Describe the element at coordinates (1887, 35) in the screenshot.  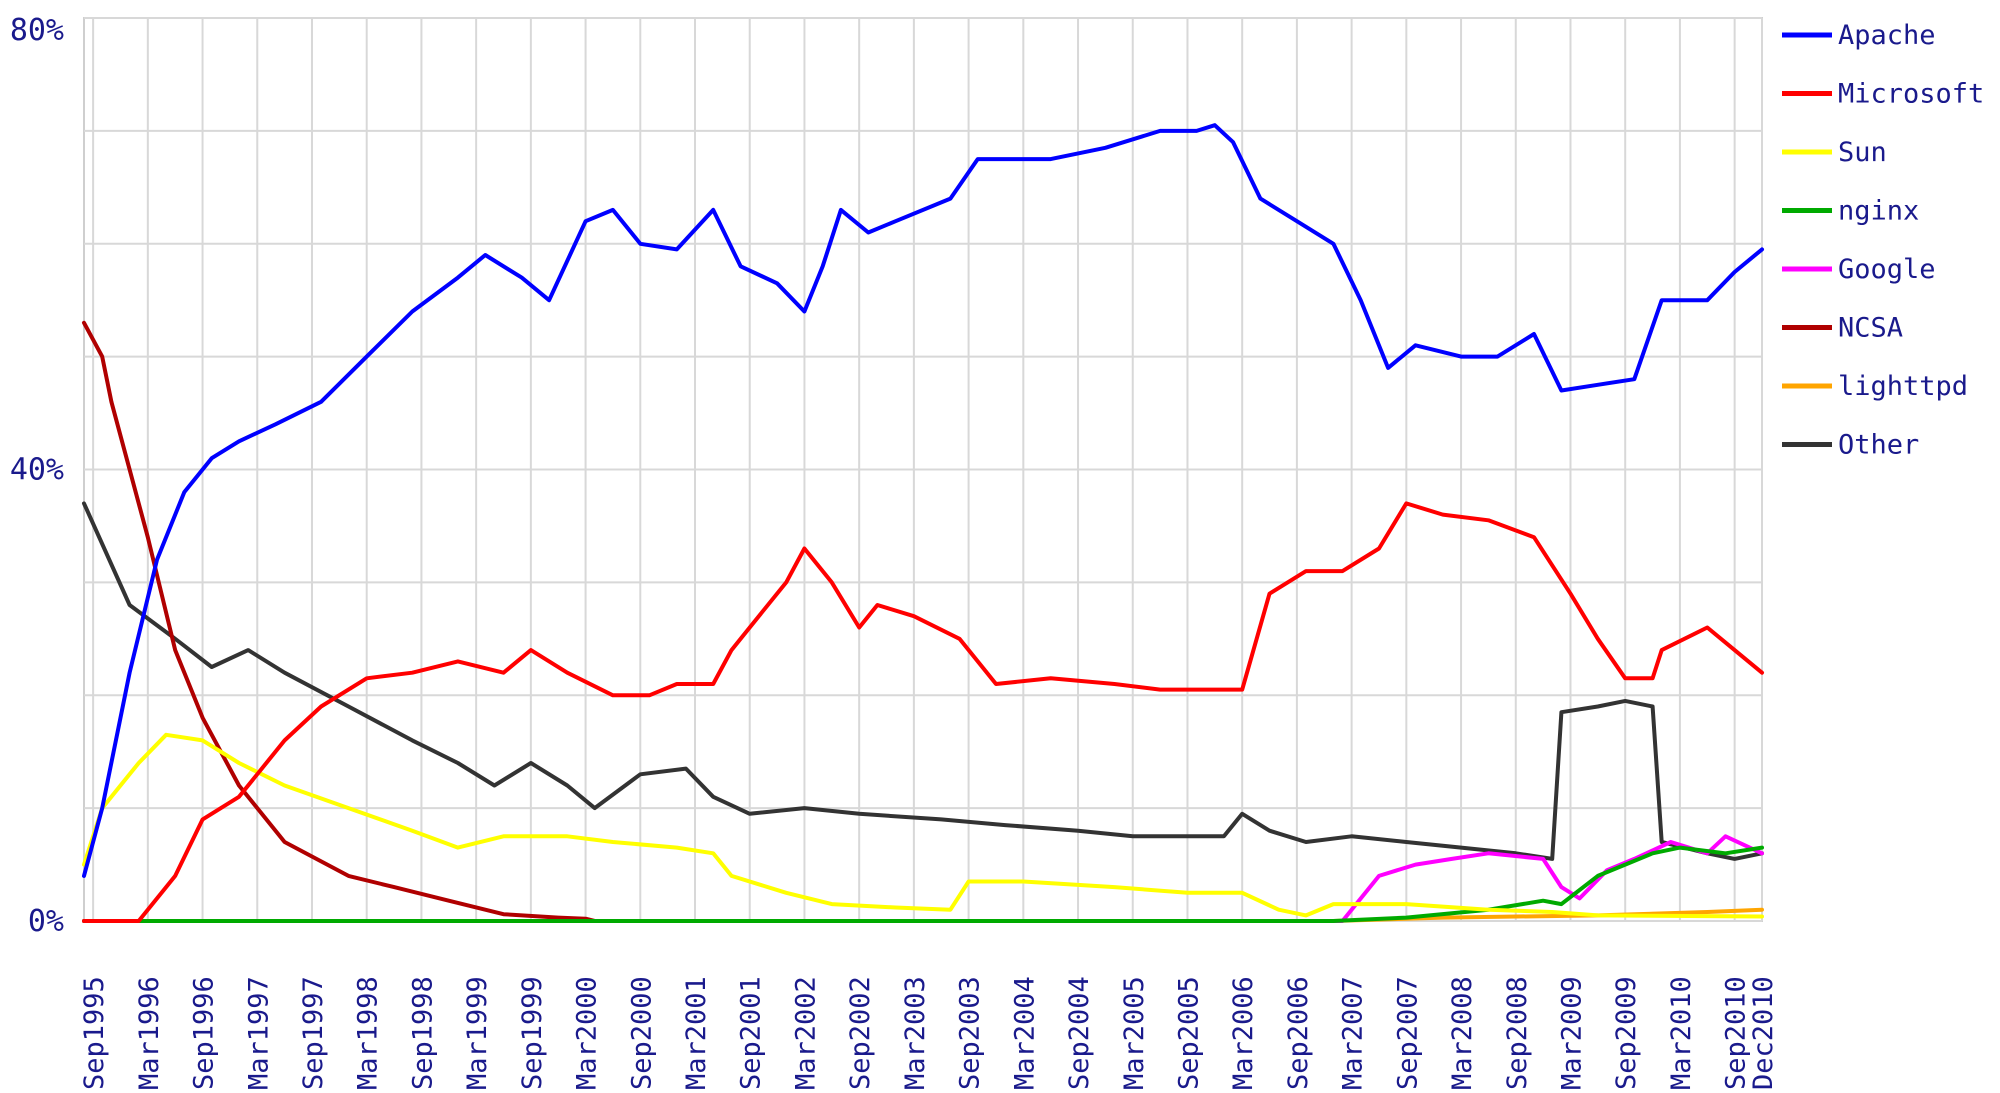
I see `legend-label-apache: Apache` at that location.